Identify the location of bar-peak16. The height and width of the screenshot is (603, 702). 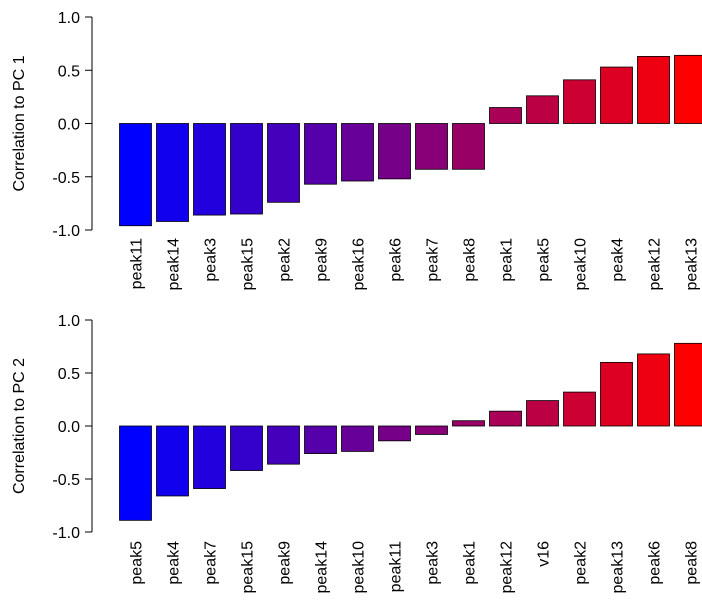
(357, 152).